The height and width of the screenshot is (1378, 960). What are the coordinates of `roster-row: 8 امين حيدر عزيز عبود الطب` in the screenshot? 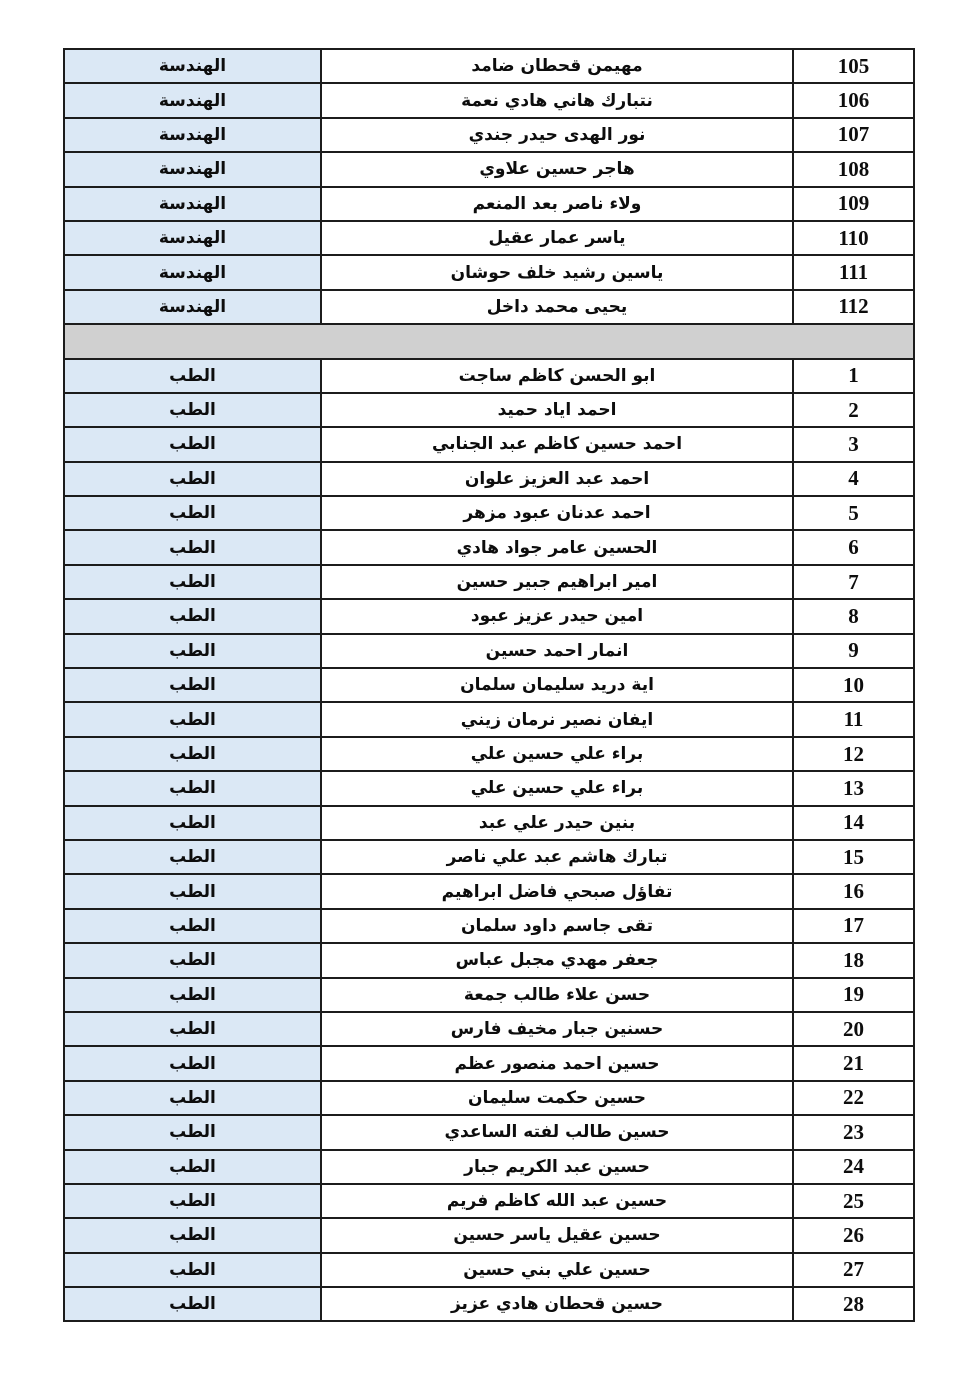 It's located at (489, 616).